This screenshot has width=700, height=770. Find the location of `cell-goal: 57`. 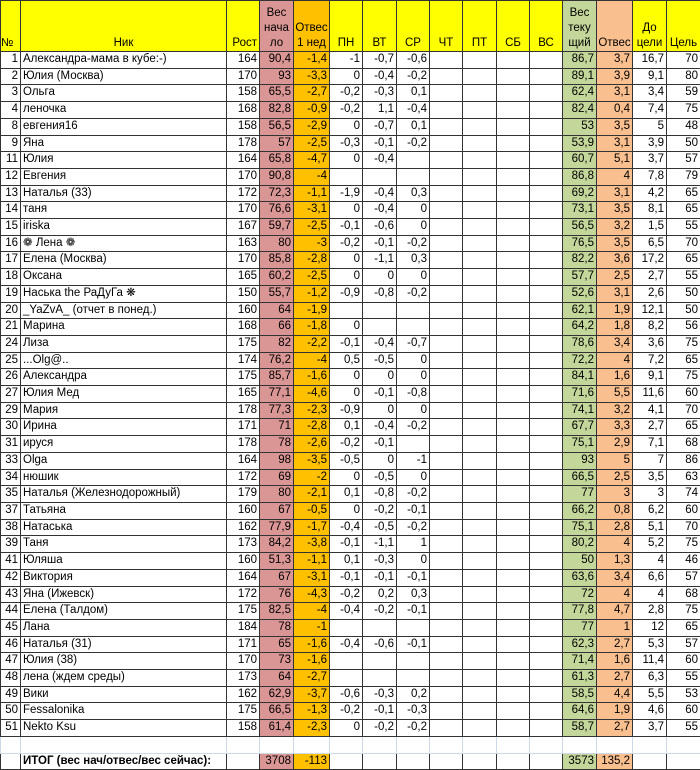

cell-goal: 57 is located at coordinates (683, 160).